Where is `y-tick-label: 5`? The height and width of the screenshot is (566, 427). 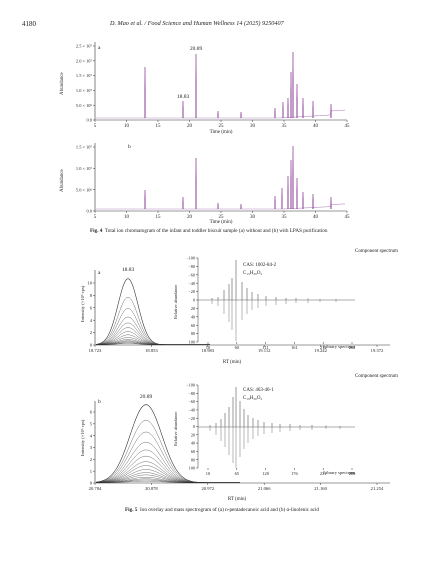 y-tick-label: 5 is located at coordinates (91, 423).